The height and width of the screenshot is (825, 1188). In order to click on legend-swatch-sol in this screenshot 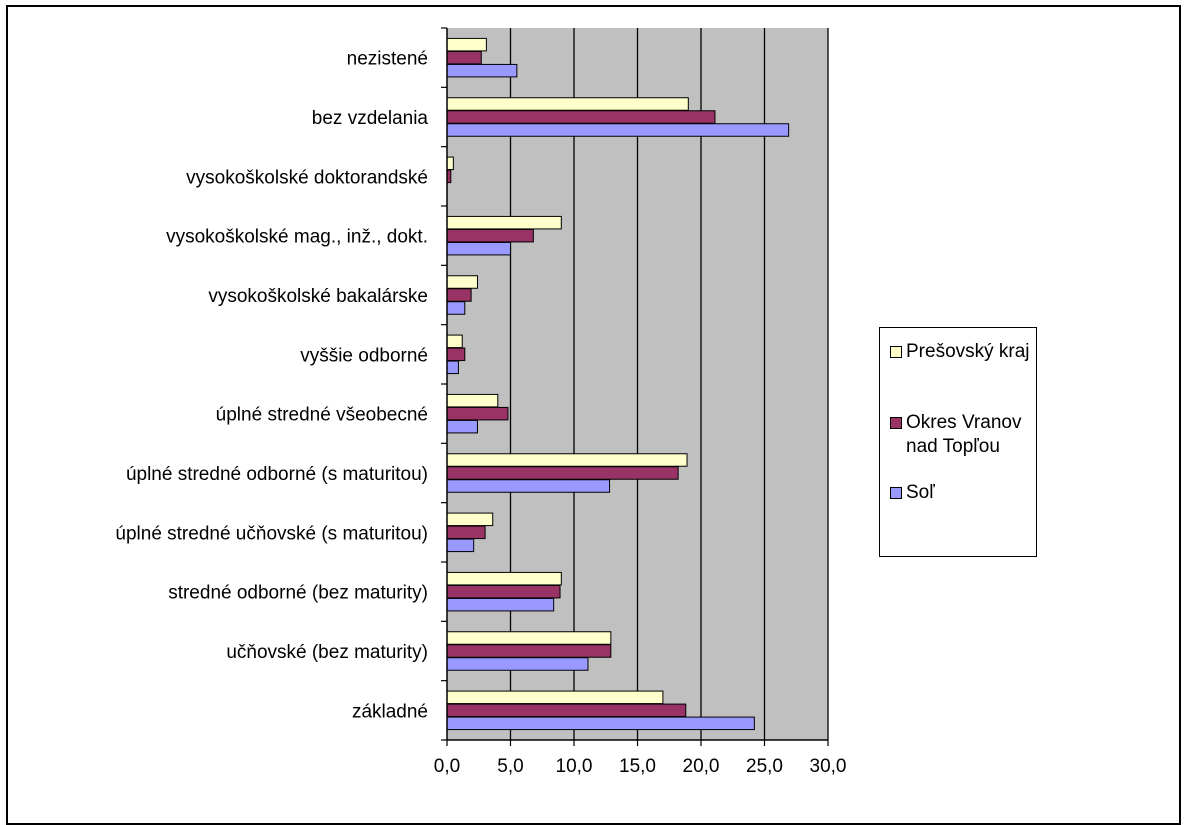, I will do `click(896, 493)`.